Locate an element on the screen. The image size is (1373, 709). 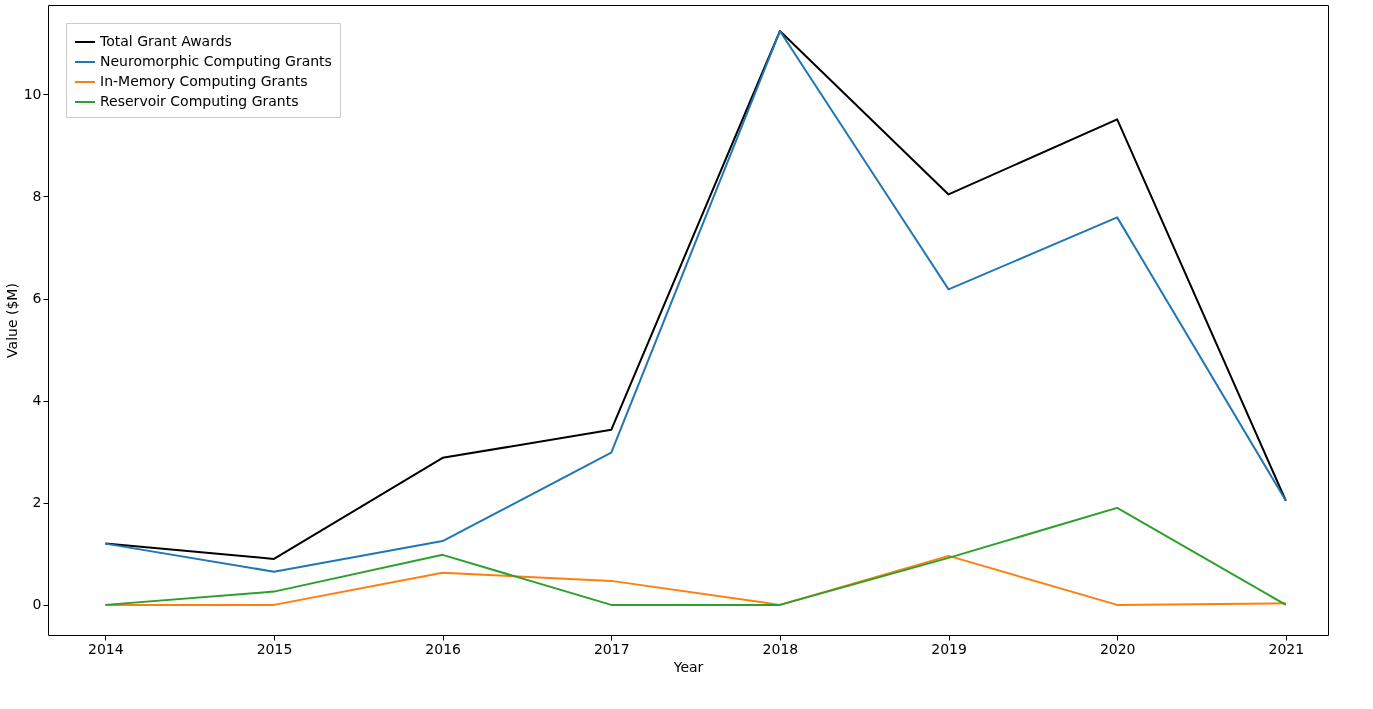
x-tick-label: 2017 is located at coordinates (611, 648).